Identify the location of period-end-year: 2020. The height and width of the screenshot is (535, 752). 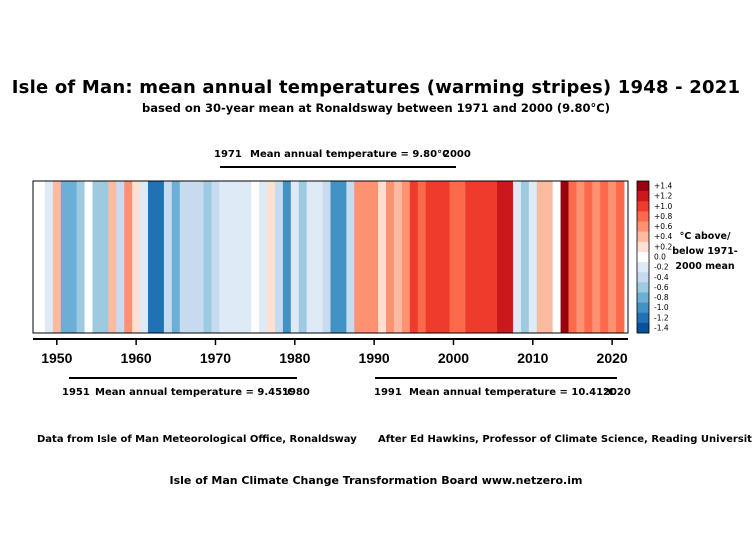
(617, 392).